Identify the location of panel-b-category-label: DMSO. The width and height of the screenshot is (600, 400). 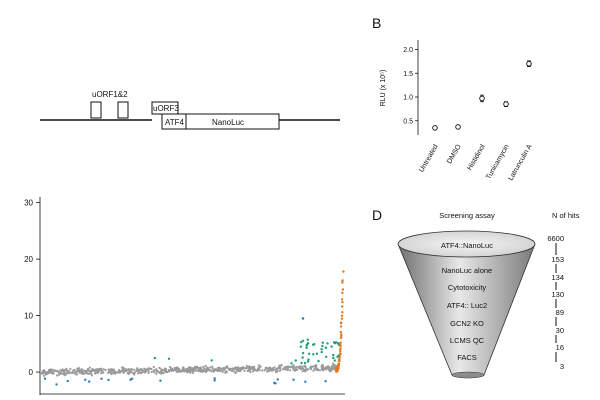
(454, 154).